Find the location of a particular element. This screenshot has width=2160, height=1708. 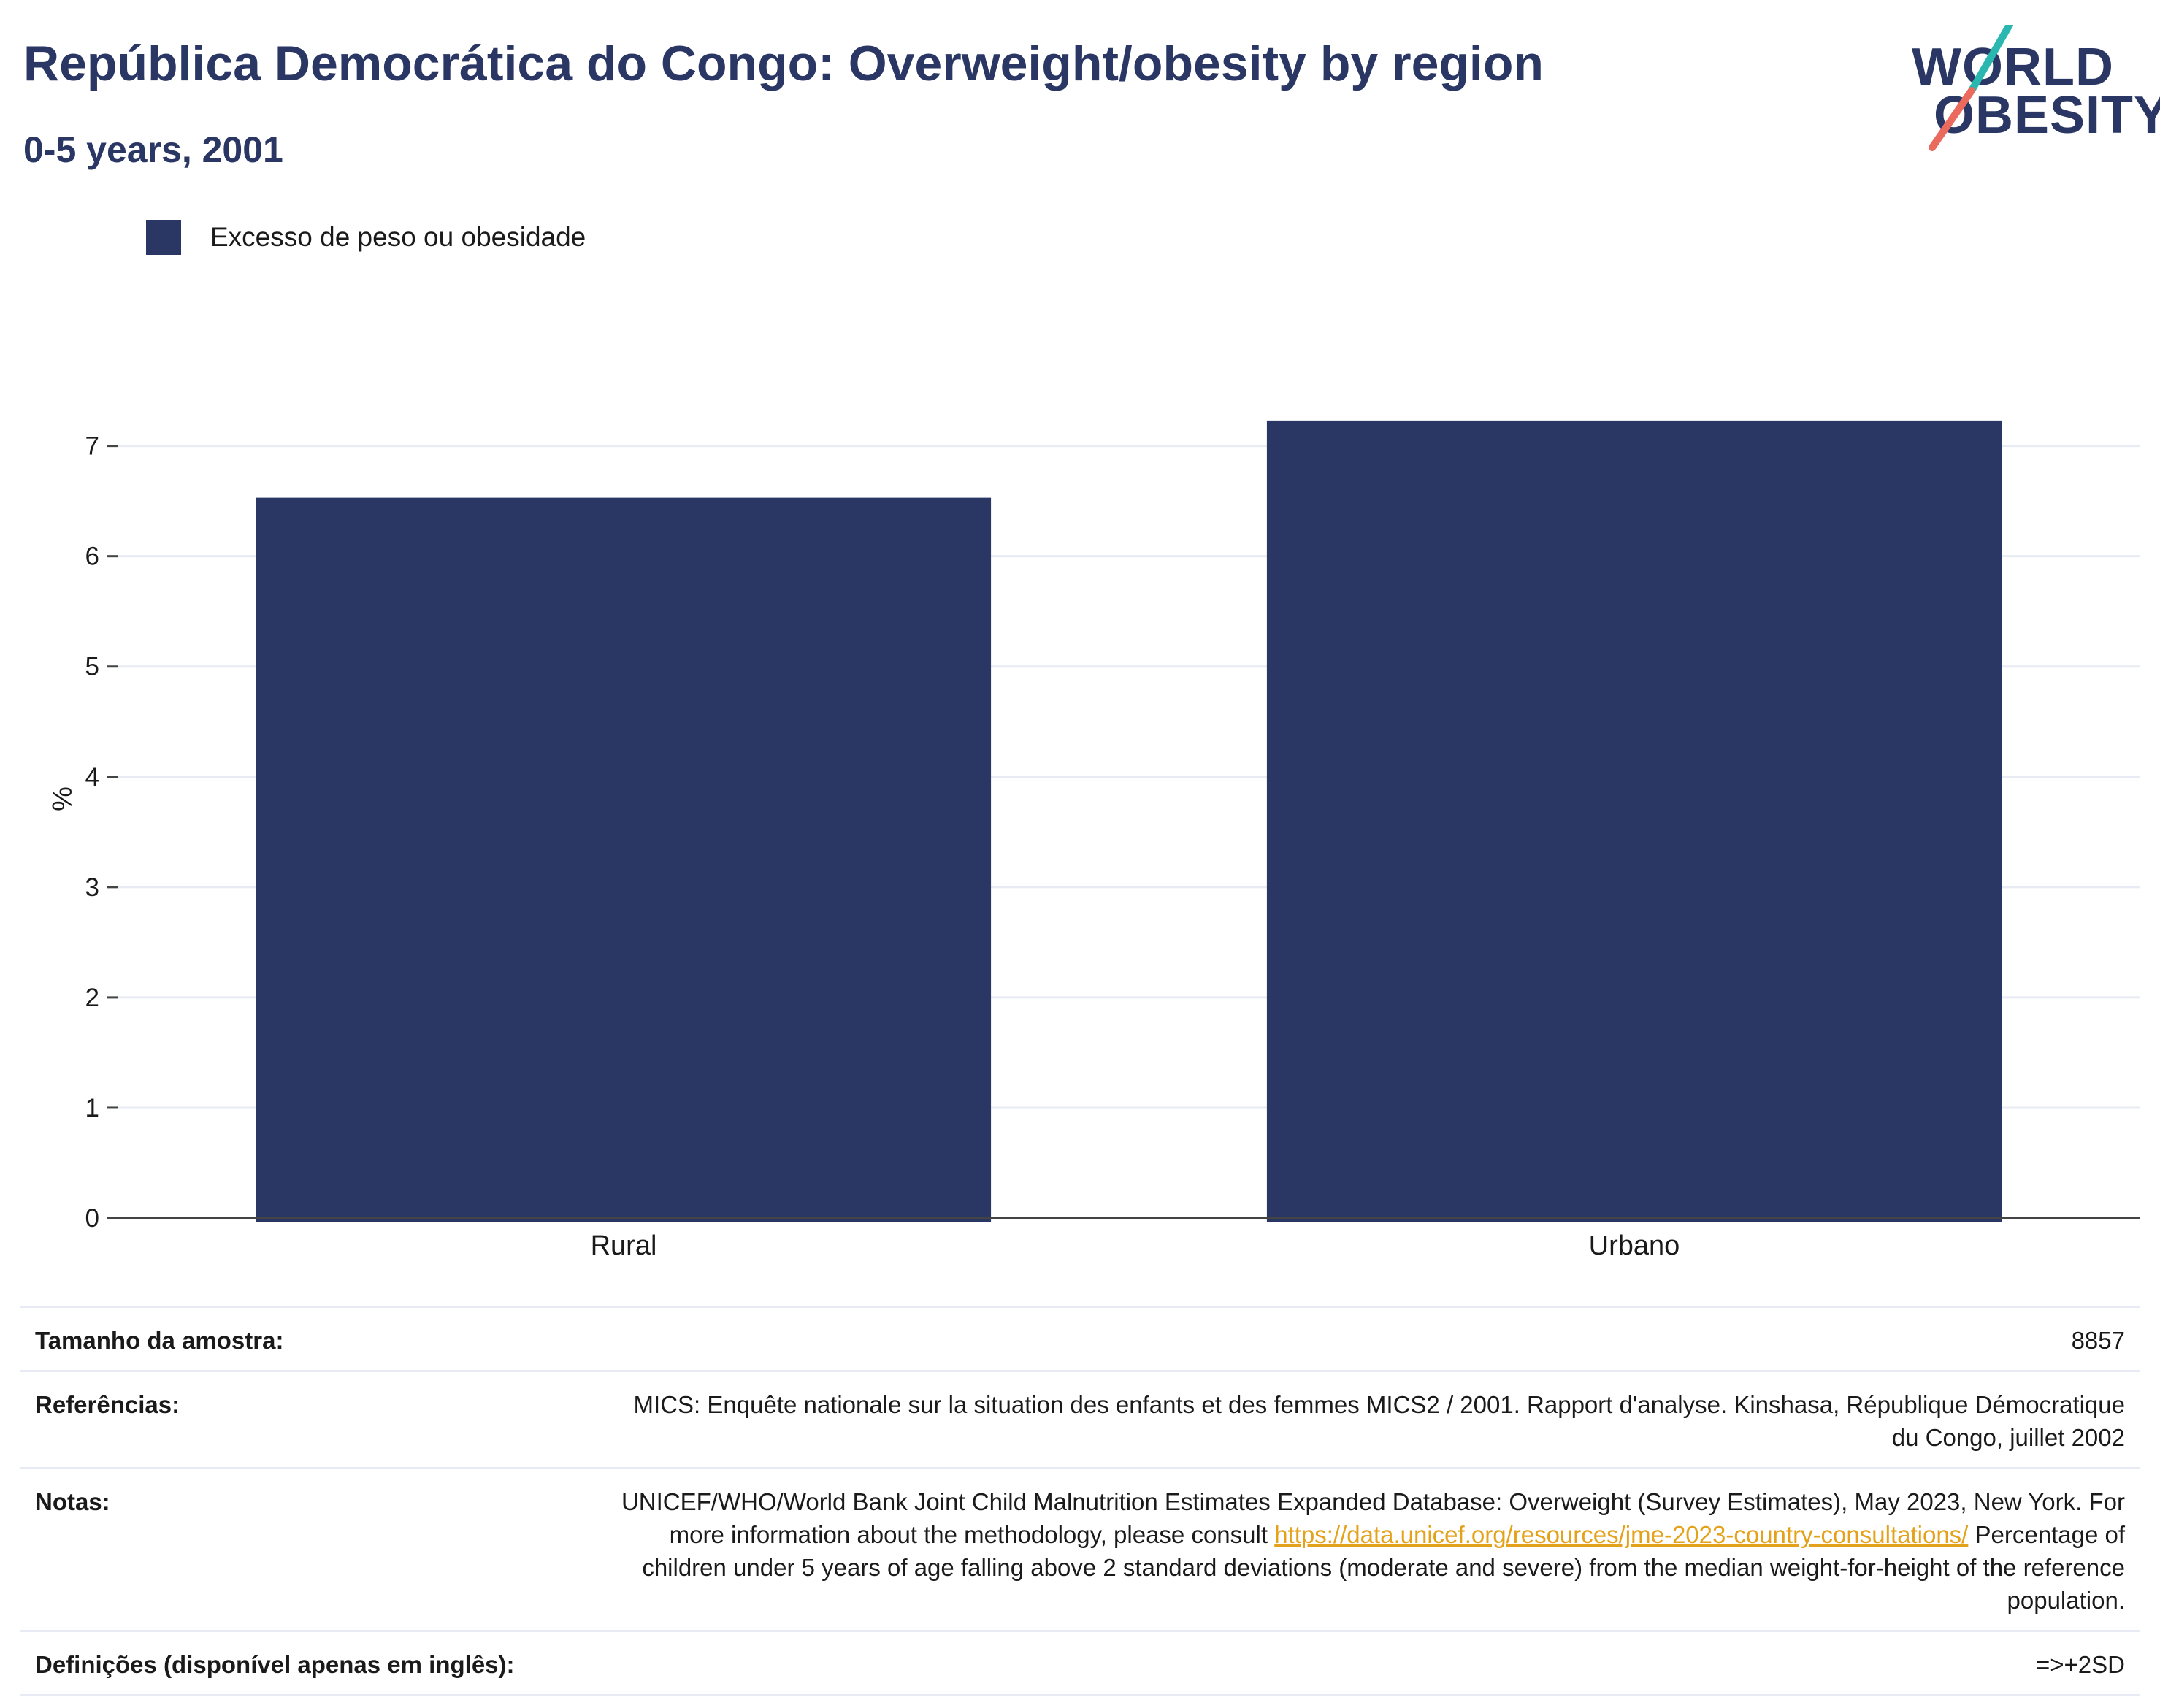

y-tick-label: 7 is located at coordinates (92, 446).